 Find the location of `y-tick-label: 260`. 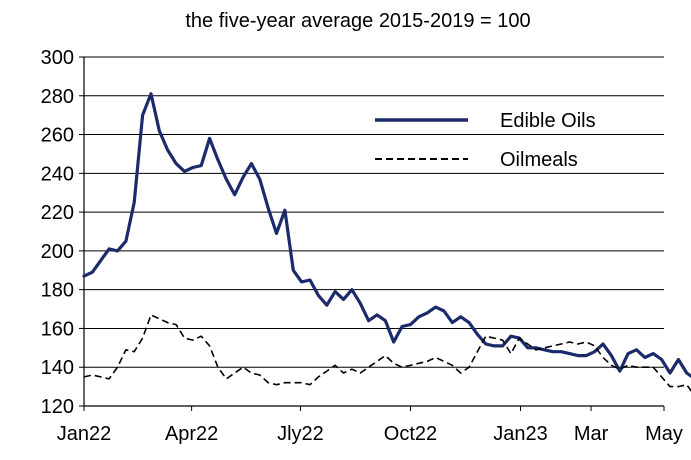

y-tick-label: 260 is located at coordinates (57, 136).